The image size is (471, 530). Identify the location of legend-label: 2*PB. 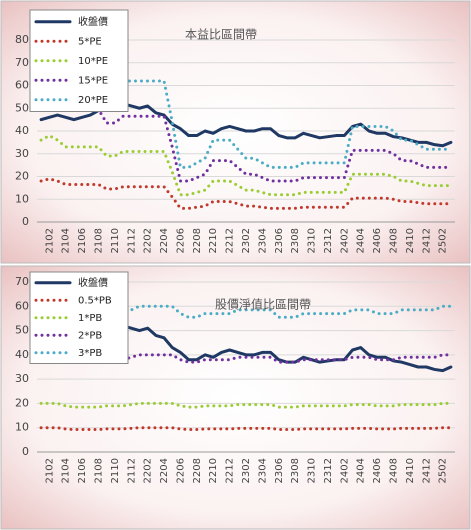
(90, 335).